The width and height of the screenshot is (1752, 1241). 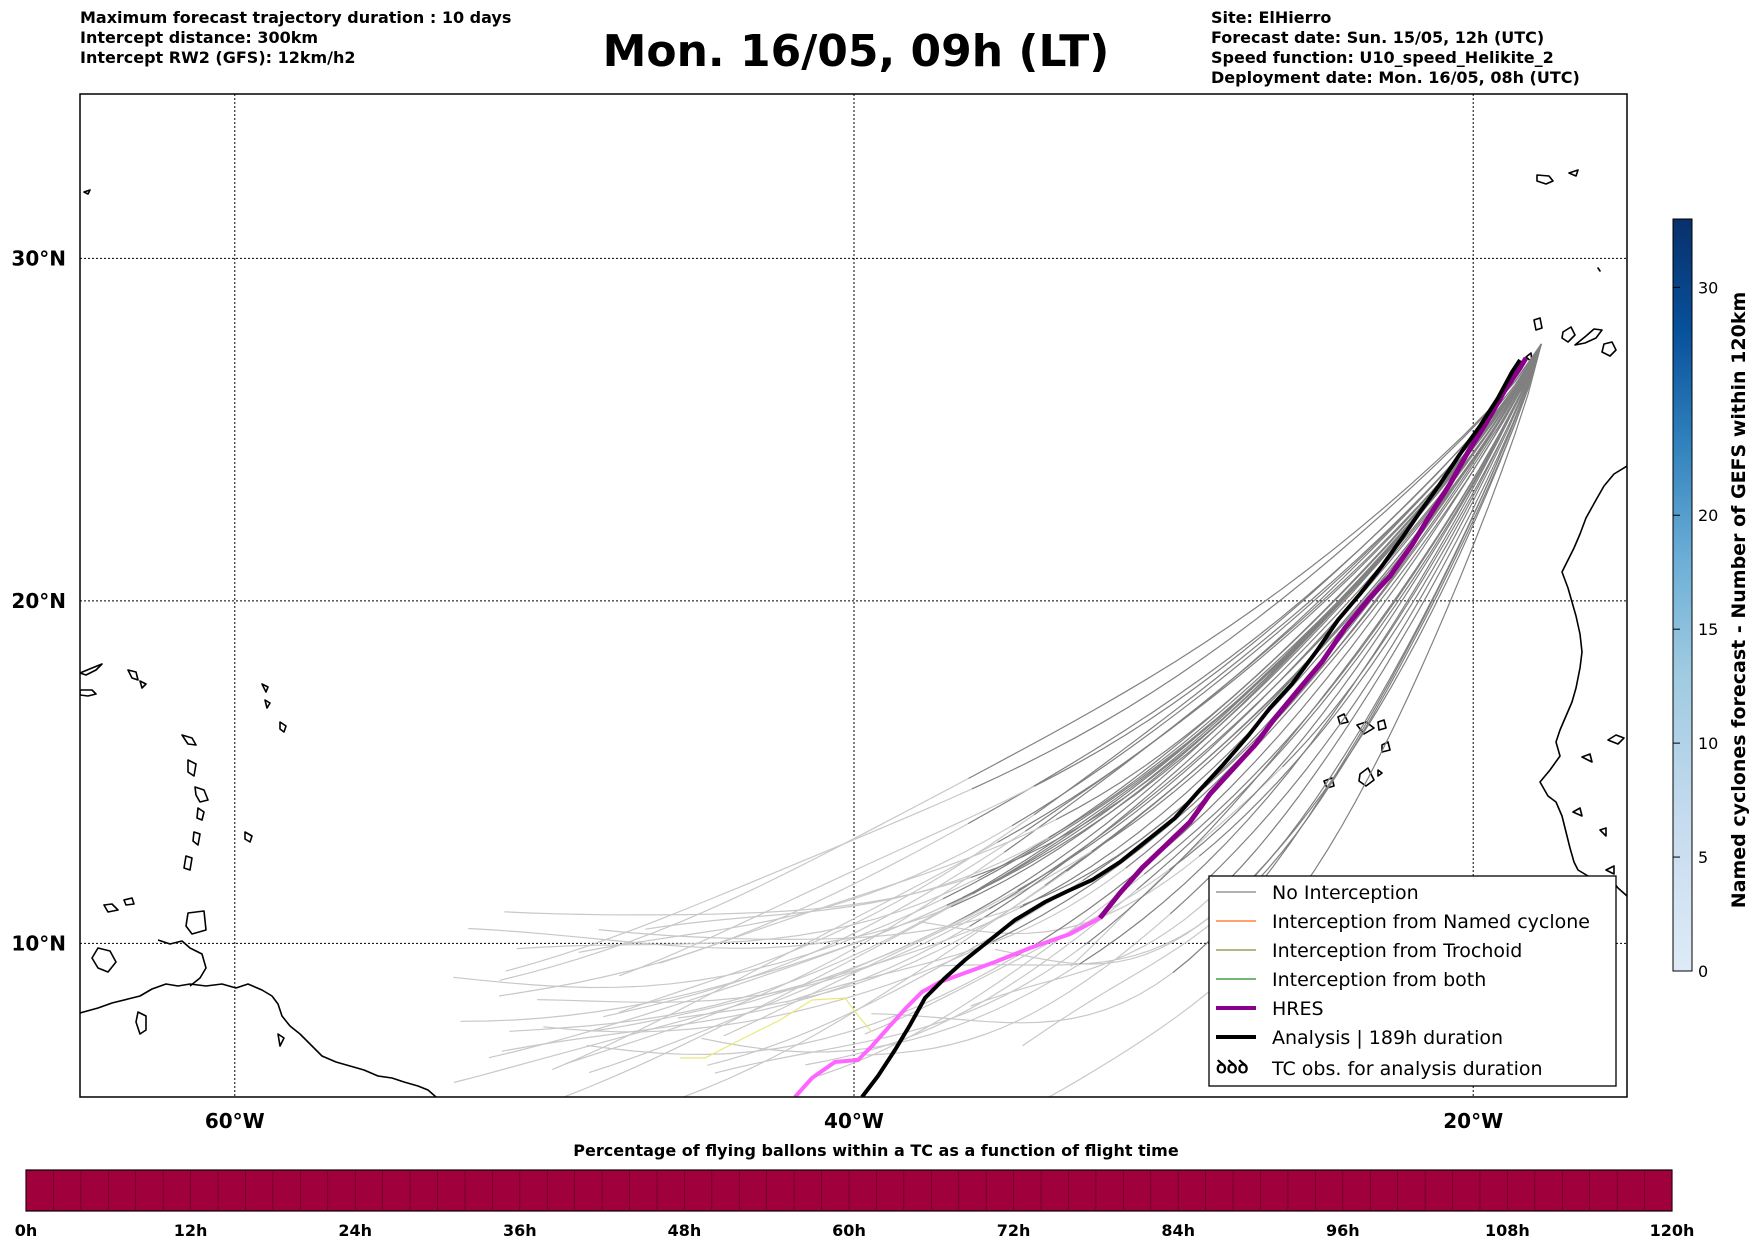 I want to click on deployment-date-text: Deployment date: Mon. 16/05, 08h (UTC), so click(x=1395, y=77).